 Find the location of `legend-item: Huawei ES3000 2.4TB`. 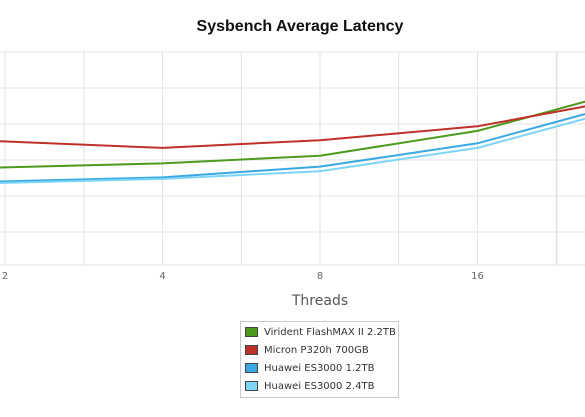

legend-item: Huawei ES3000 2.4TB is located at coordinates (321, 386).